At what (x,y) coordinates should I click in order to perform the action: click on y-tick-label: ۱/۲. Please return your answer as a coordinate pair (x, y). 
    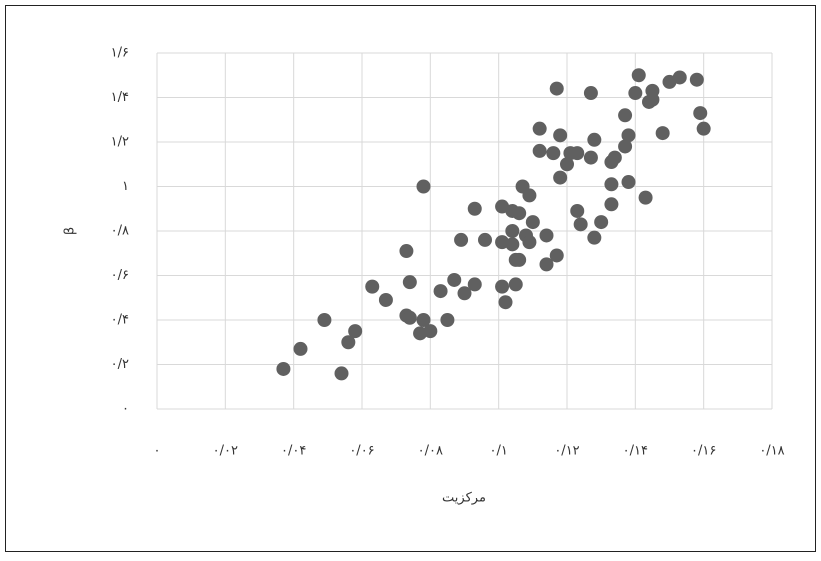
    Looking at the image, I should click on (120, 142).